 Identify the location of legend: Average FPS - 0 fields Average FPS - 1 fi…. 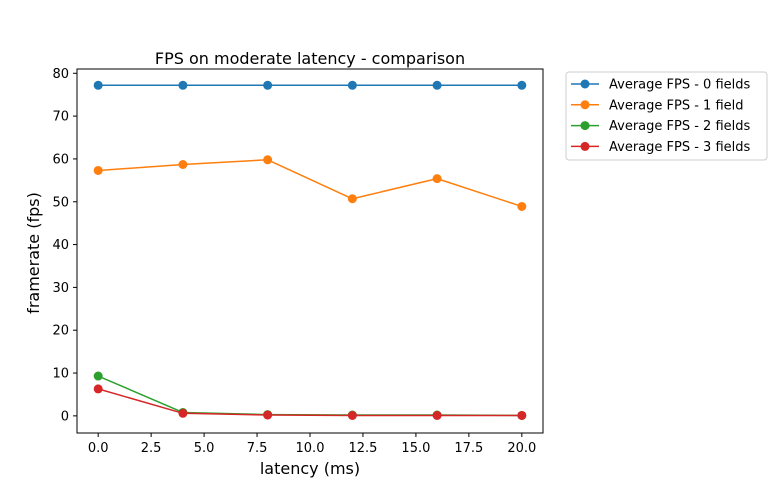
(666, 116).